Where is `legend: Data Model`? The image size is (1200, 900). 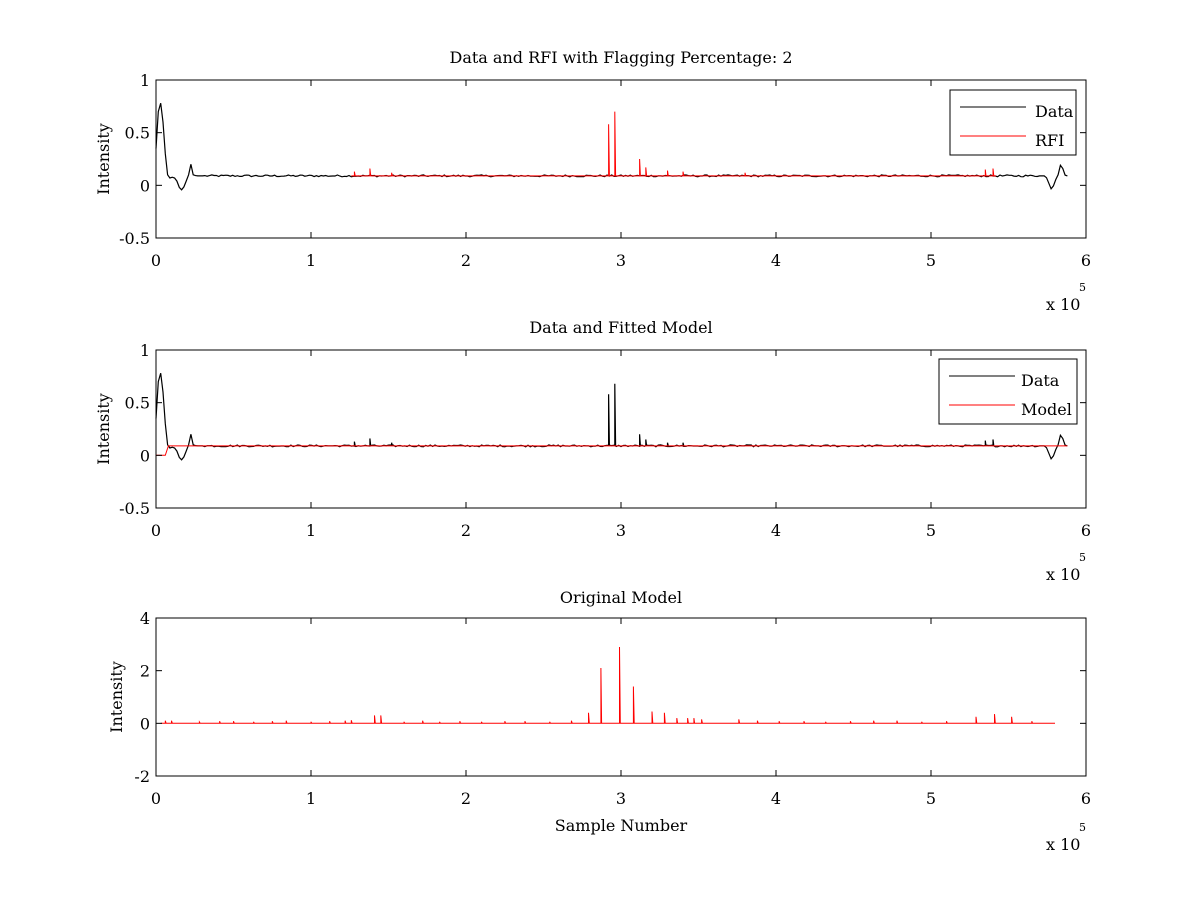
legend: Data Model is located at coordinates (1008, 391).